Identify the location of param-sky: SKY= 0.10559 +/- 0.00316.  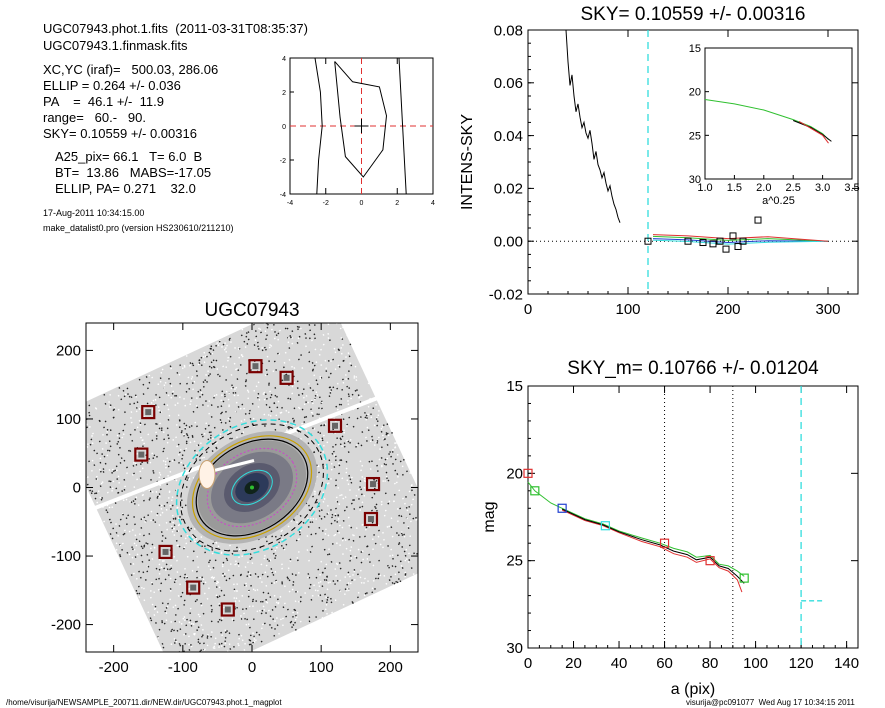
(120, 133).